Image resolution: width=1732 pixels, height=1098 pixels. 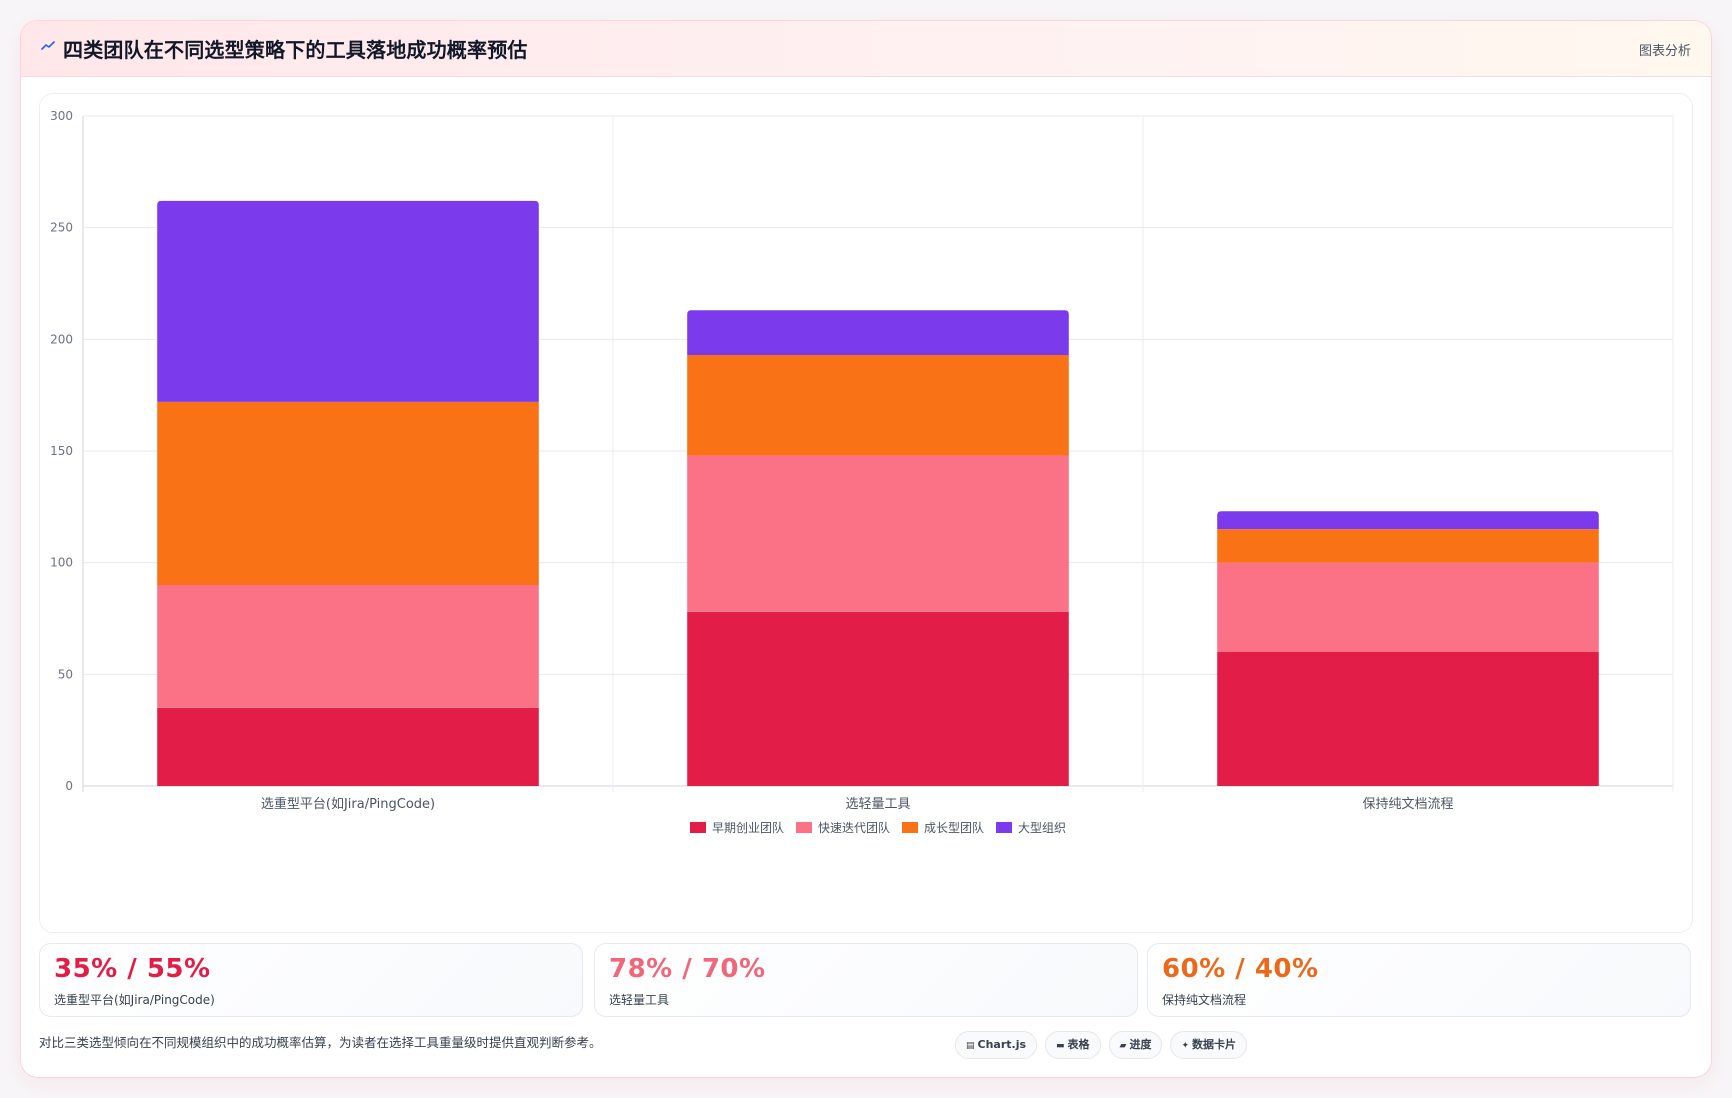 I want to click on trend-icon, so click(x=48, y=45).